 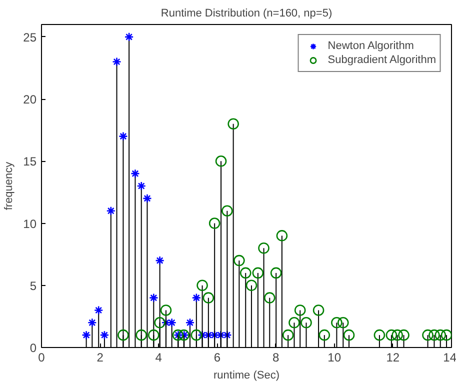 I want to click on x-tick-label: 2, so click(x=100, y=357).